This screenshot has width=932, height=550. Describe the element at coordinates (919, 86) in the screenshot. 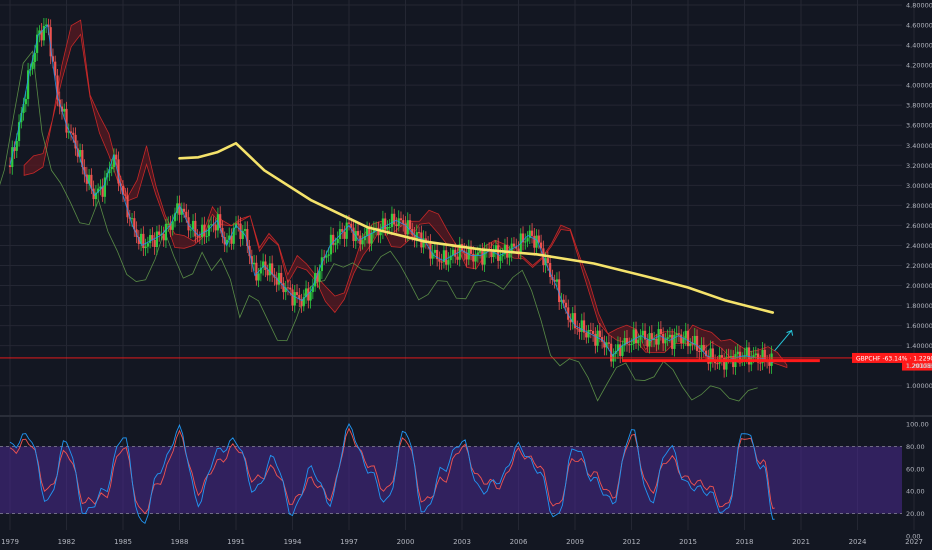

I see `y-tick-label: 4.00000` at that location.